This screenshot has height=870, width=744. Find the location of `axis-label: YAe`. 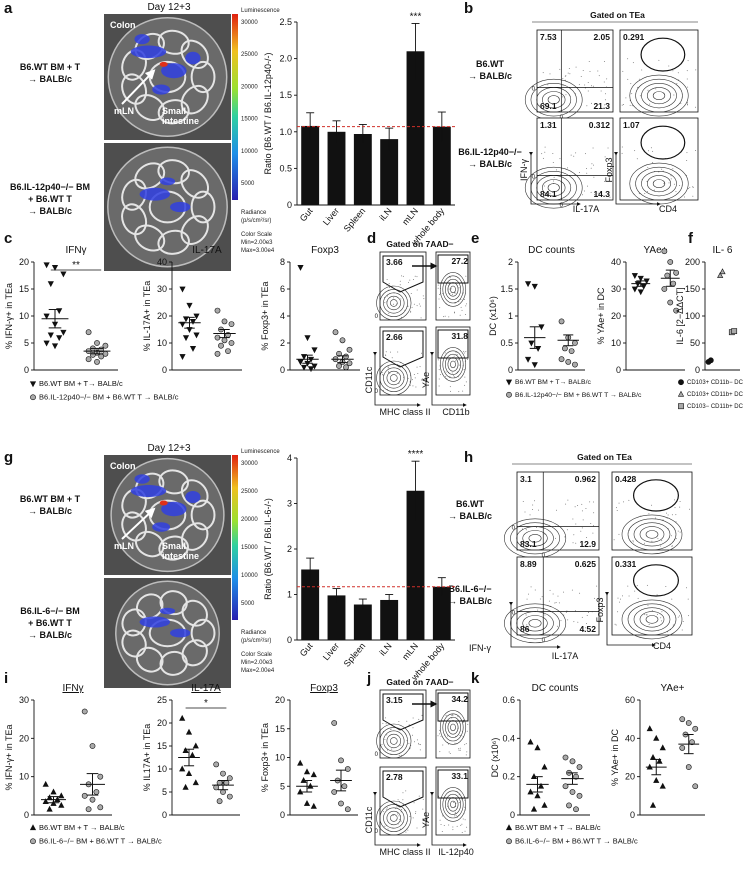

axis-label: YAe is located at coordinates (426, 820).